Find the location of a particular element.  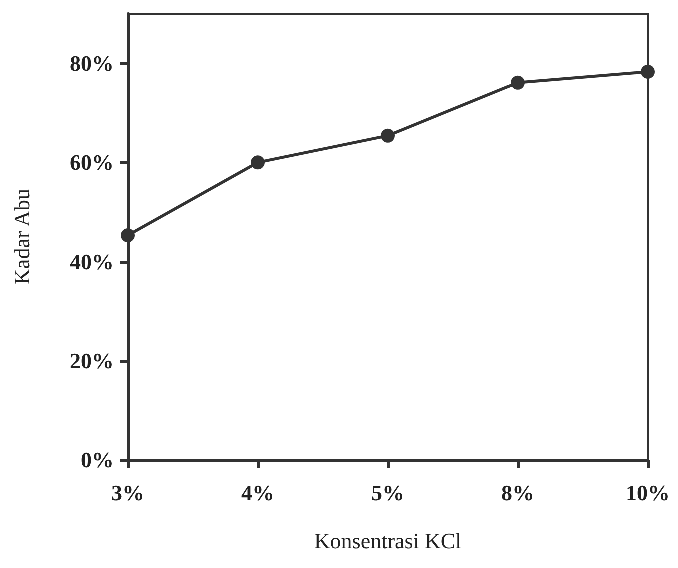

y-tick-label: 60% is located at coordinates (92, 163).